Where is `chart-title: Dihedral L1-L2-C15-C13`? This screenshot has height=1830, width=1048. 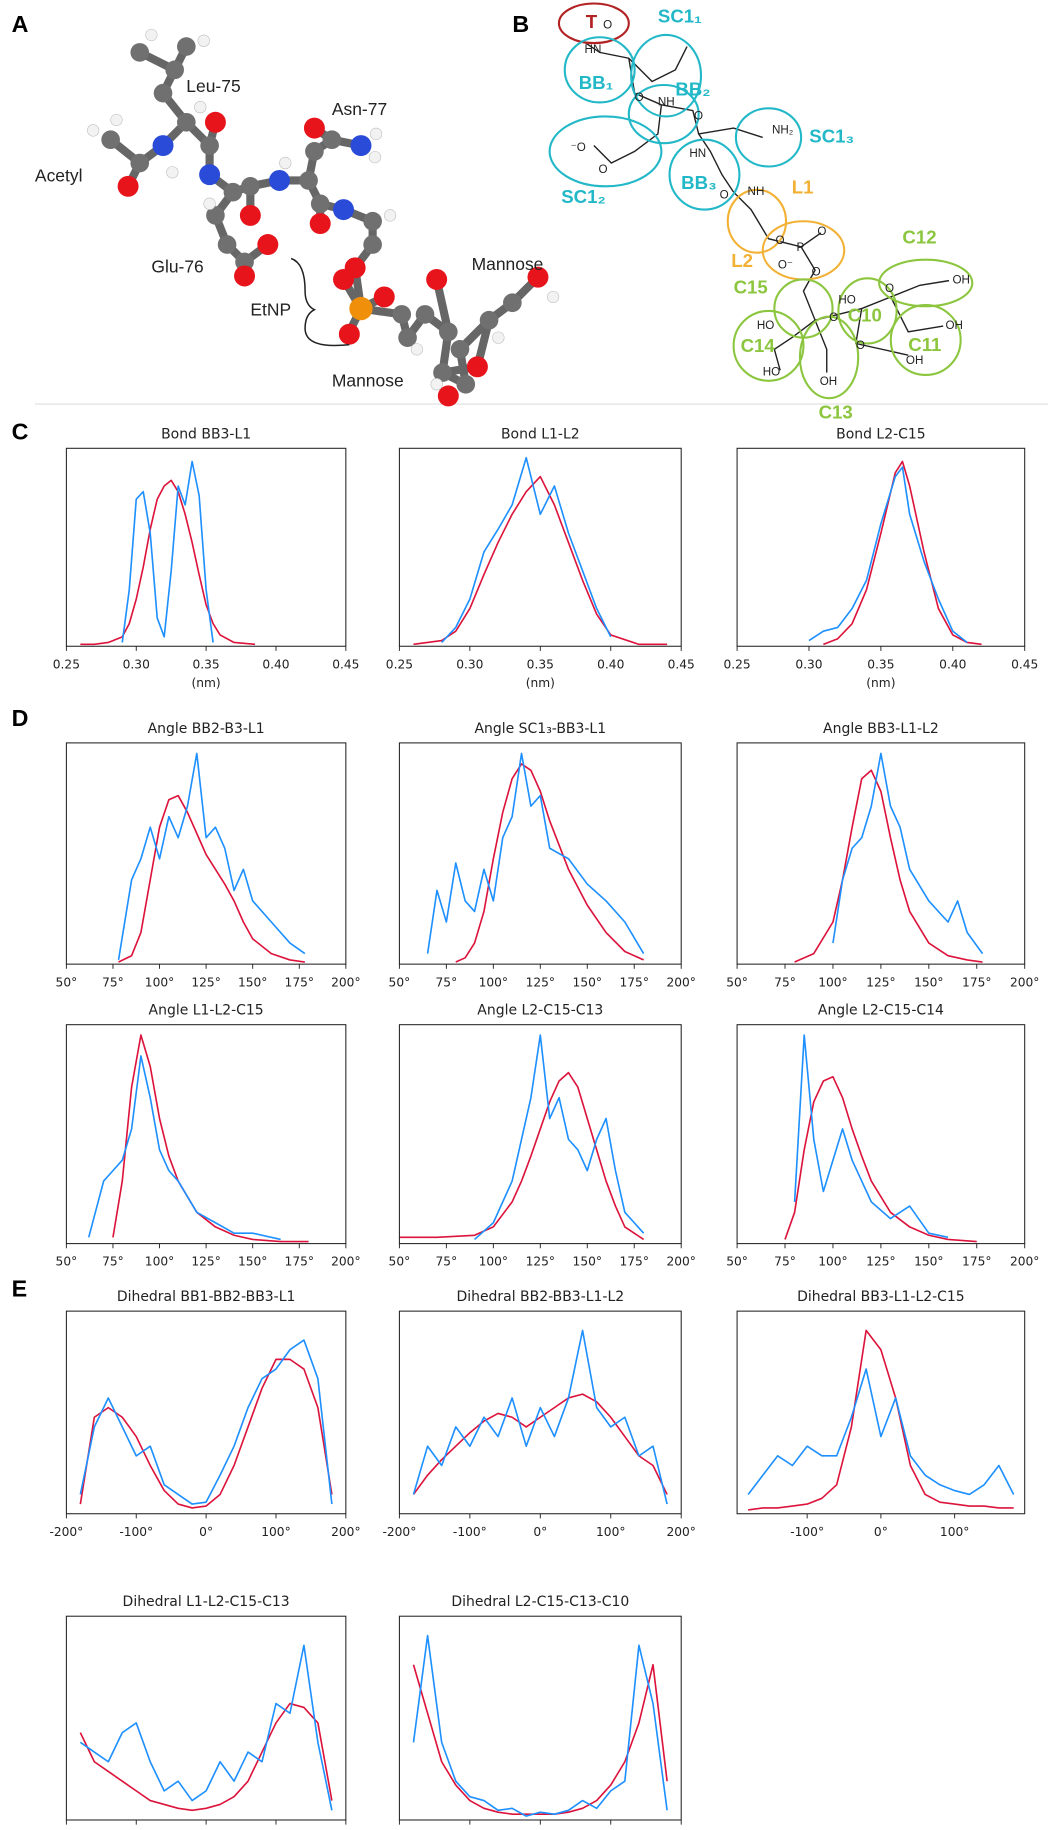 chart-title: Dihedral L1-L2-C15-C13 is located at coordinates (206, 1602).